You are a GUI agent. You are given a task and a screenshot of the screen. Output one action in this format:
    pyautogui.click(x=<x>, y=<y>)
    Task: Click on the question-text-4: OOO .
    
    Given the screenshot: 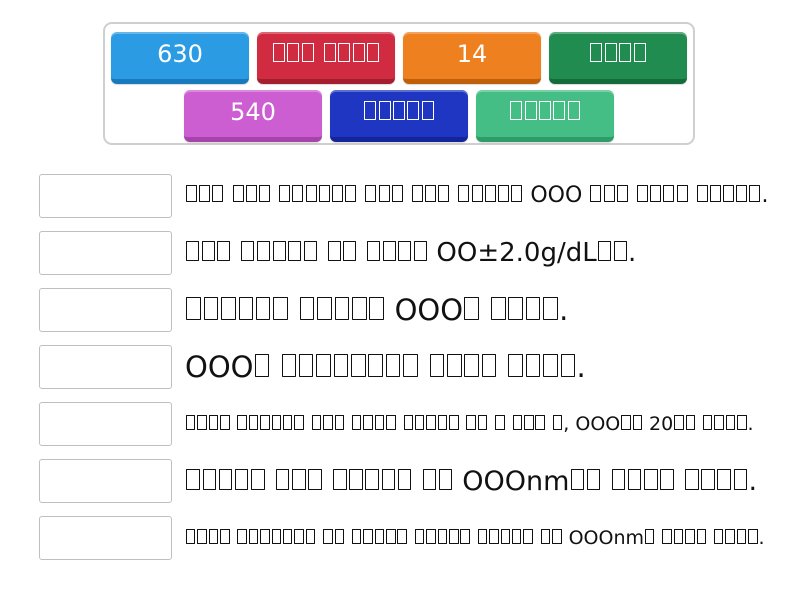 What is the action you would take?
    pyautogui.click(x=385, y=366)
    